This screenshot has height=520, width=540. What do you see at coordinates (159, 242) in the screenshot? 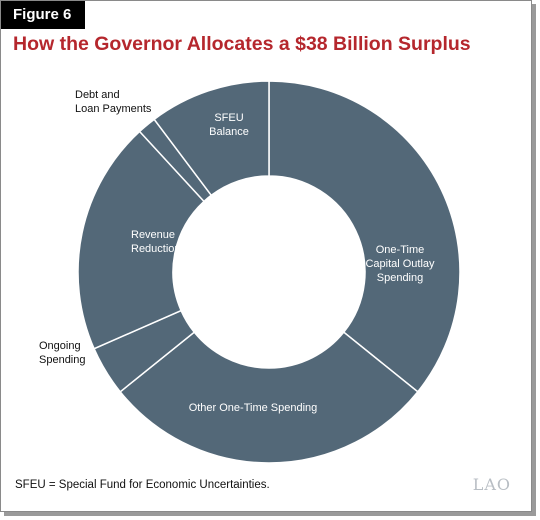
I see `slice-label-revenue-reductions: Revenue Reductions` at bounding box center [159, 242].